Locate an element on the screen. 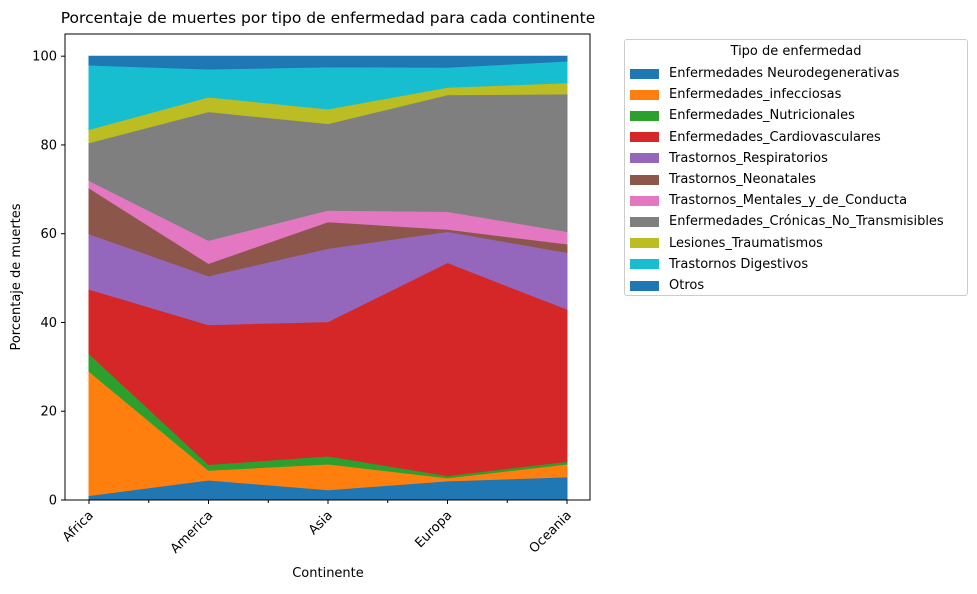 Image resolution: width=977 pixels, height=594 pixels. legend-label: Enfermedades_Nutricionales is located at coordinates (762, 116).